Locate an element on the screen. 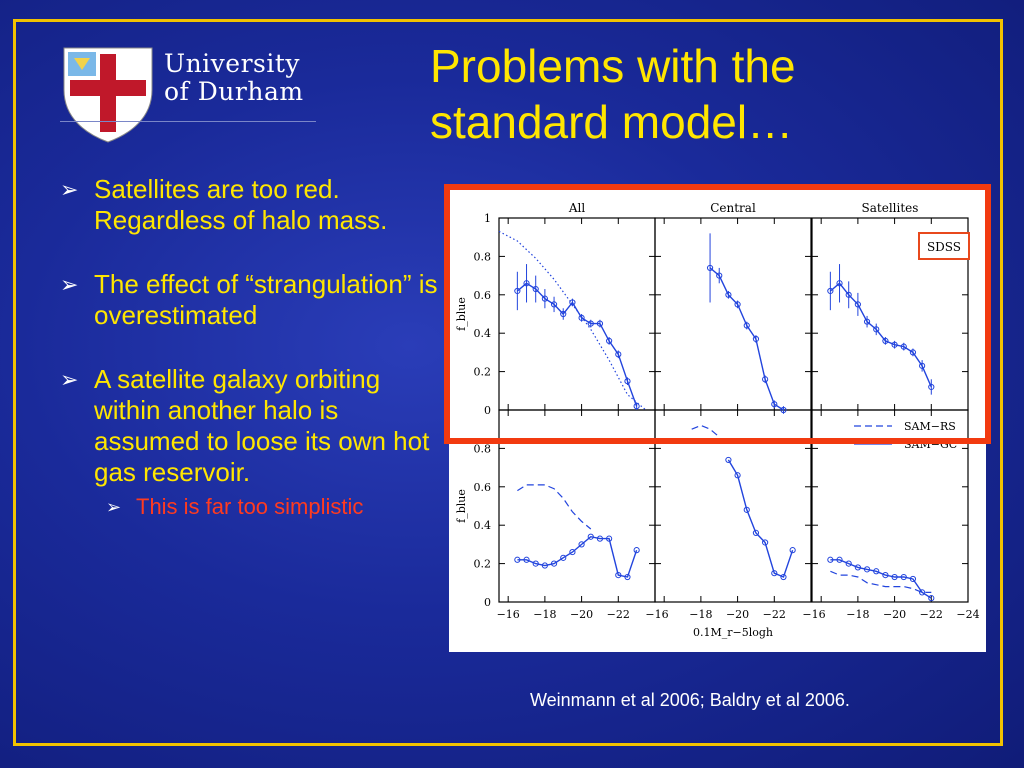 The width and height of the screenshot is (1024, 768). y-axis-label: f_blue is located at coordinates (461, 506).